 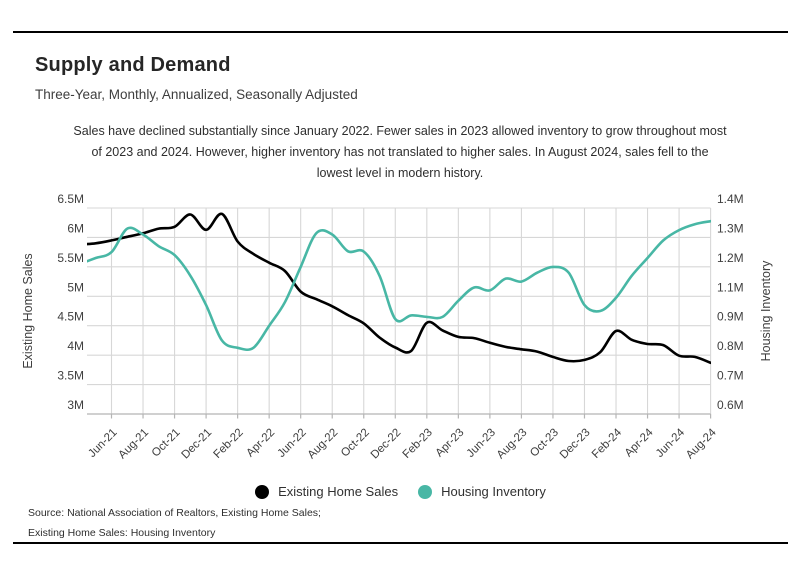 I want to click on y-tick-label-right: 0.9M, so click(x=730, y=317).